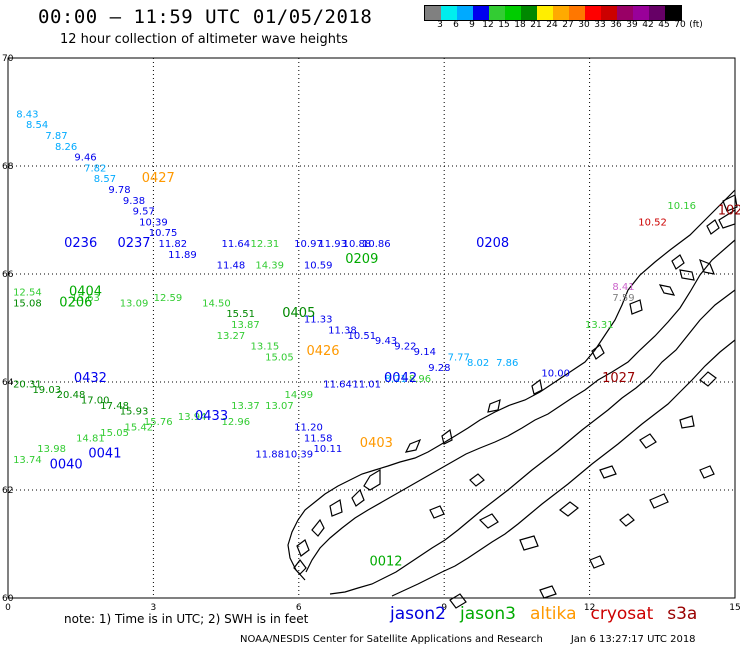  What do you see at coordinates (8, 167) in the screenshot?
I see `y-tick-label: 68` at bounding box center [8, 167].